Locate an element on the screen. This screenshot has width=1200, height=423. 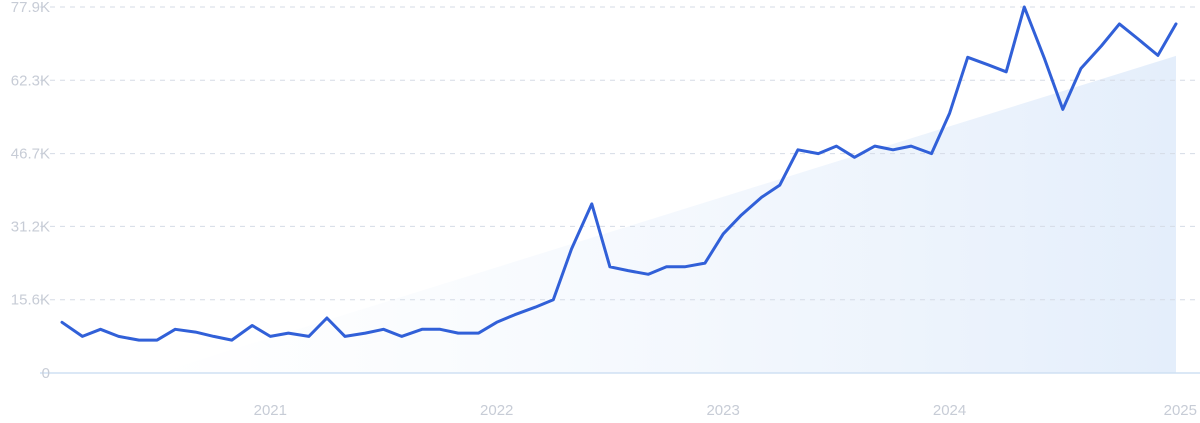
x-tick-label: 2024 is located at coordinates (949, 410).